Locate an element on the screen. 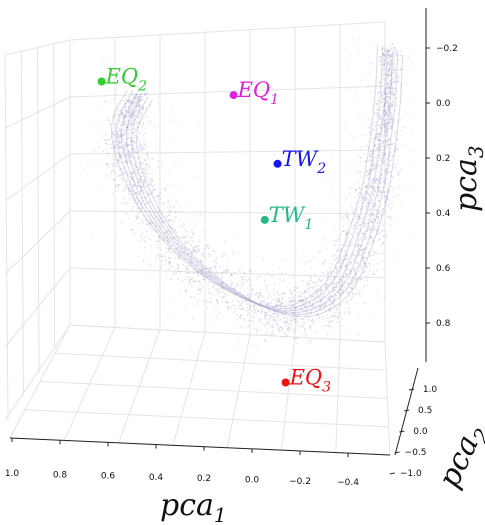 The height and width of the screenshot is (525, 485). point-label: TW1 is located at coordinates (291, 218).